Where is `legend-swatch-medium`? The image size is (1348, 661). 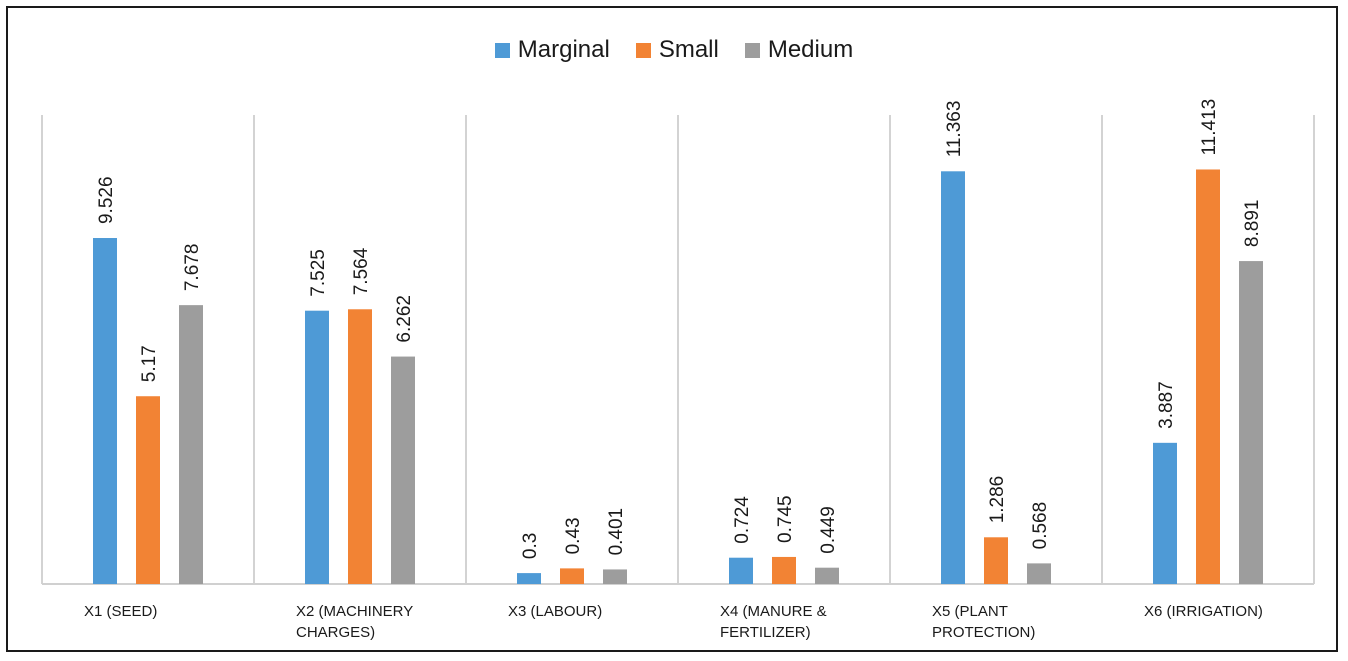
legend-swatch-medium is located at coordinates (752, 50).